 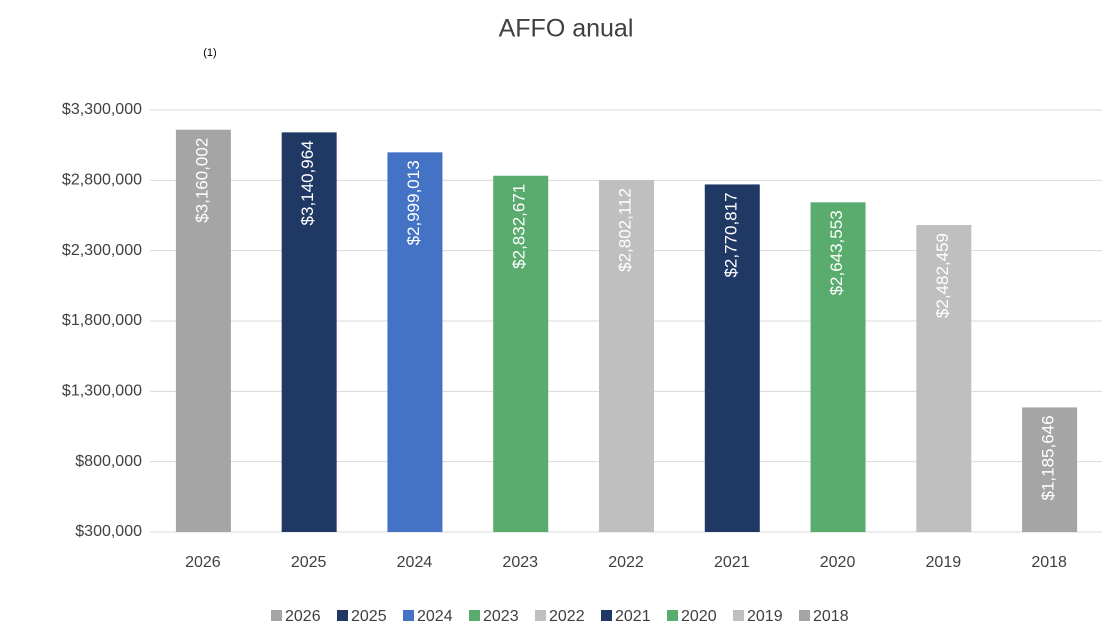 I want to click on value-label: $2,999,013, so click(x=413, y=202).